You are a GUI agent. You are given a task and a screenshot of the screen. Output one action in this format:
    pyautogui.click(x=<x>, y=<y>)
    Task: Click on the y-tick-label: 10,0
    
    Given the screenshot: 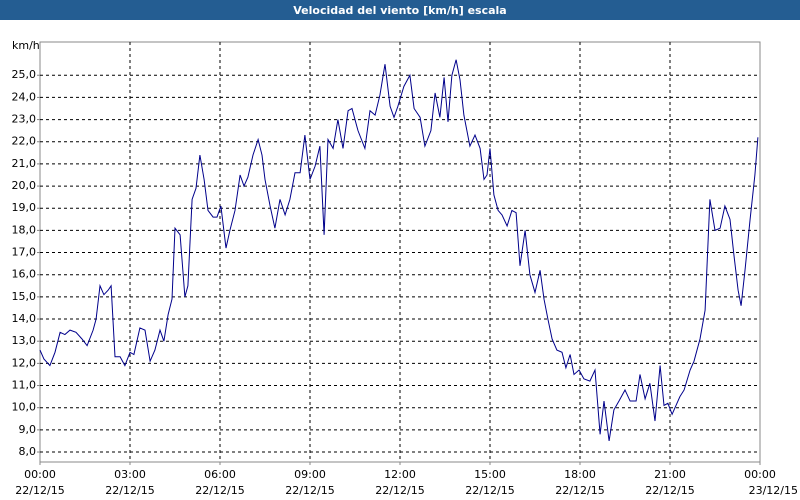 What is the action you would take?
    pyautogui.click(x=24, y=407)
    